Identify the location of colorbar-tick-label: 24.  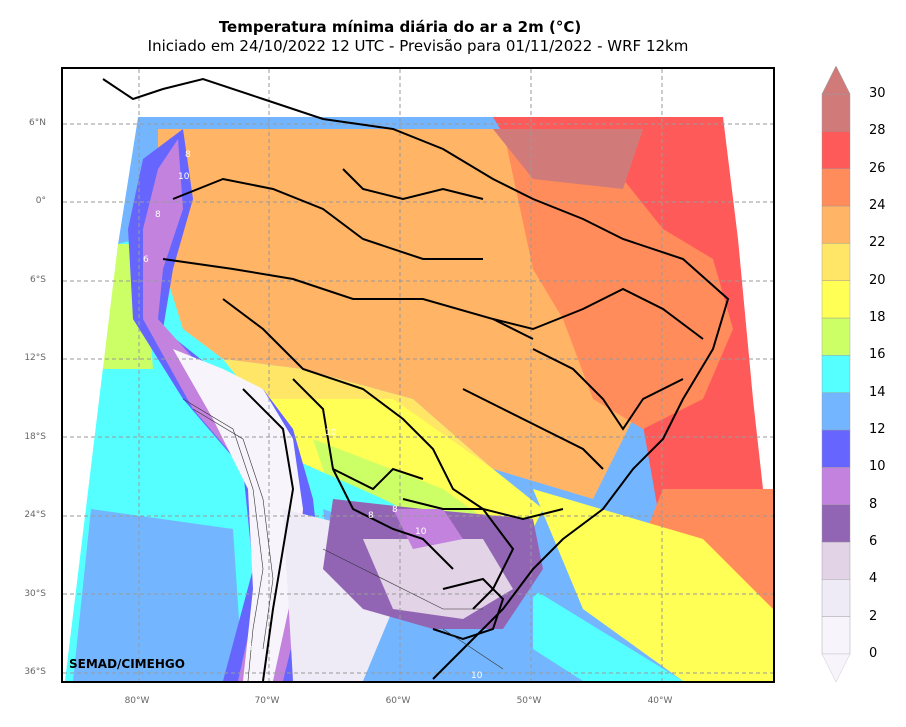
(877, 205).